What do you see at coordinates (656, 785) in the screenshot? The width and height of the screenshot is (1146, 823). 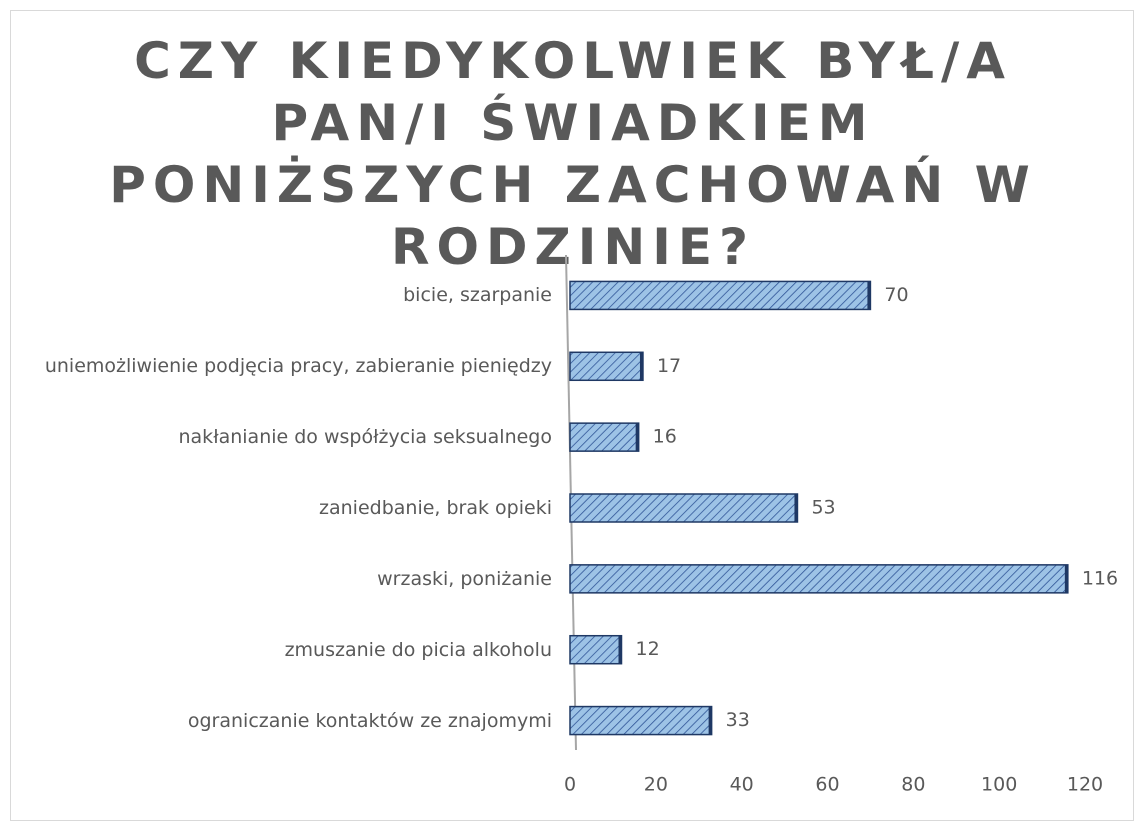 I see `x-tick-label: 20` at bounding box center [656, 785].